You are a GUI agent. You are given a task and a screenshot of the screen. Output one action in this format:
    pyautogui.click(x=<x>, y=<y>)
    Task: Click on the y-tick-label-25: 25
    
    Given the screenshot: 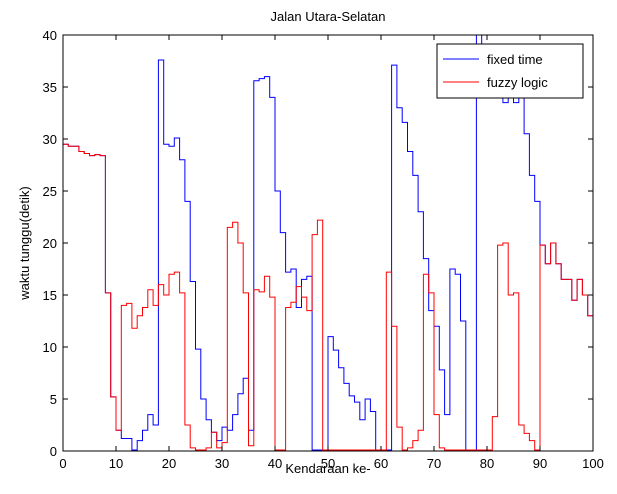 What is the action you would take?
    pyautogui.click(x=50, y=191)
    